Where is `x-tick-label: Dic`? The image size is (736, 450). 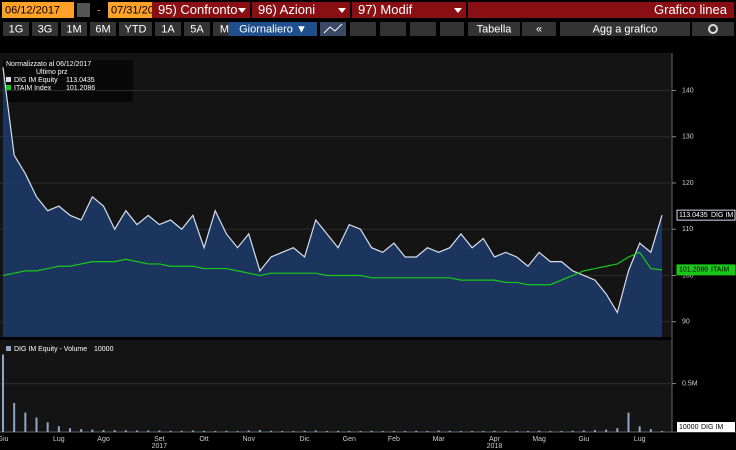
x-tick-label: Dic is located at coordinates (305, 439).